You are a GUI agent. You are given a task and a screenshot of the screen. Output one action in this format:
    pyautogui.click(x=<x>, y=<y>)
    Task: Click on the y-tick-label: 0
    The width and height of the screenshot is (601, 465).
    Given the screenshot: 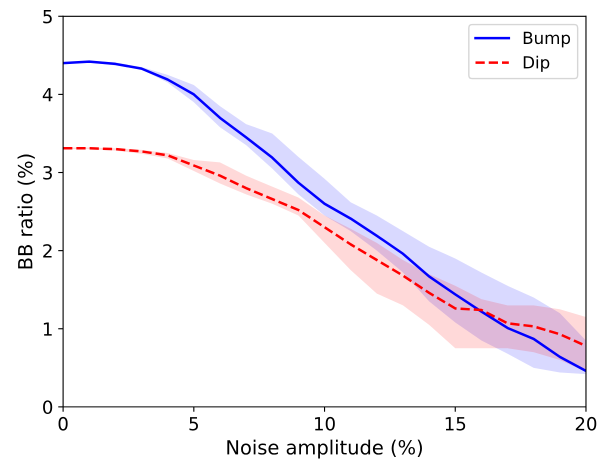 What is the action you would take?
    pyautogui.click(x=47, y=407)
    